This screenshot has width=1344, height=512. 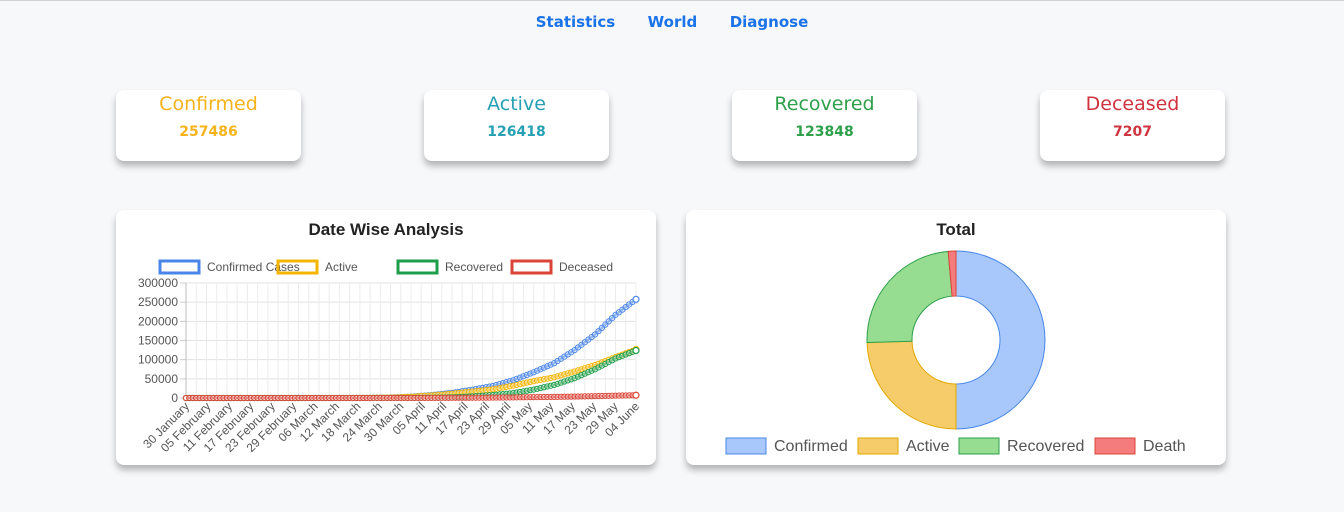 I want to click on nav-world: World, so click(x=673, y=22).